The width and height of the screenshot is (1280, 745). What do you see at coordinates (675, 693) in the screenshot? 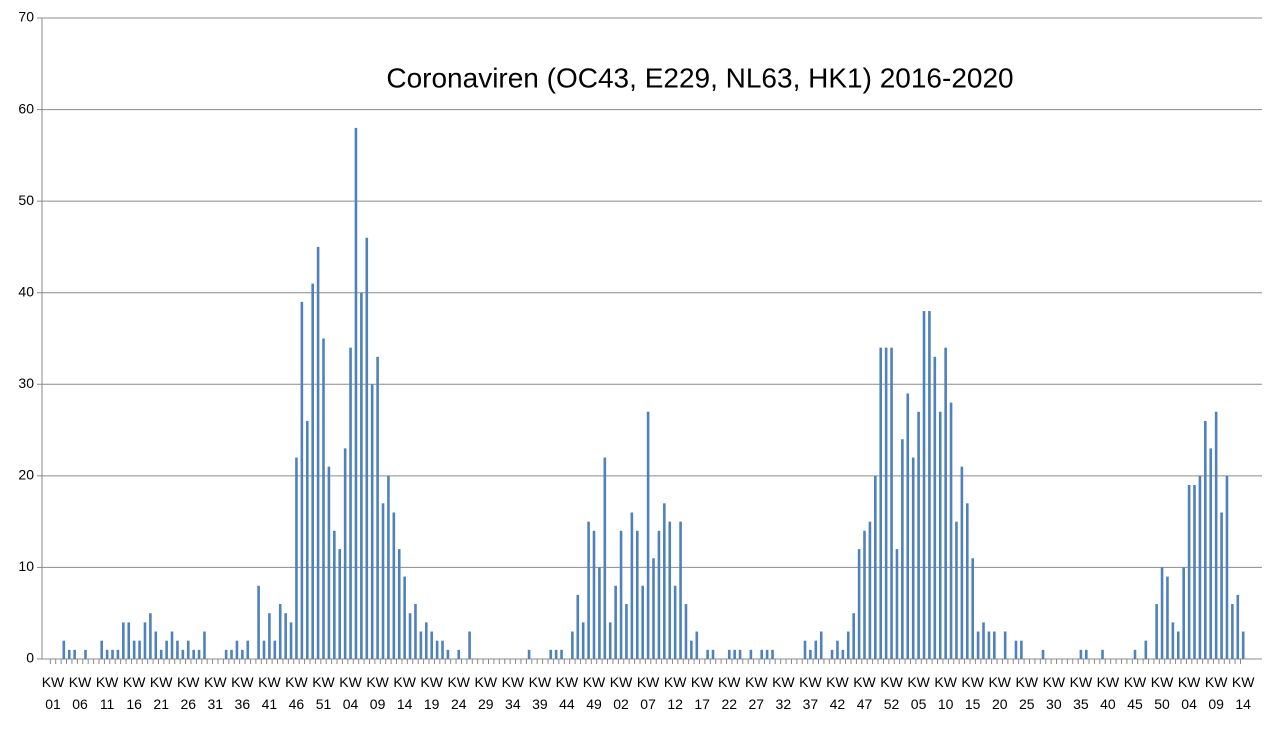
I see `x-tick-label: KW 12` at bounding box center [675, 693].